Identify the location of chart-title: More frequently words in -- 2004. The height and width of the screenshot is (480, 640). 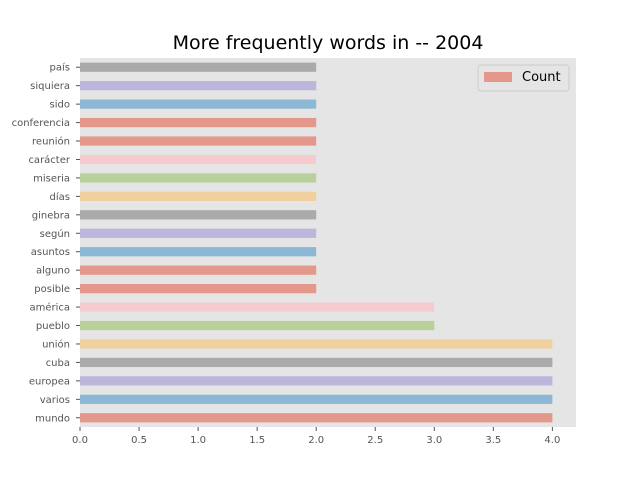
(328, 43).